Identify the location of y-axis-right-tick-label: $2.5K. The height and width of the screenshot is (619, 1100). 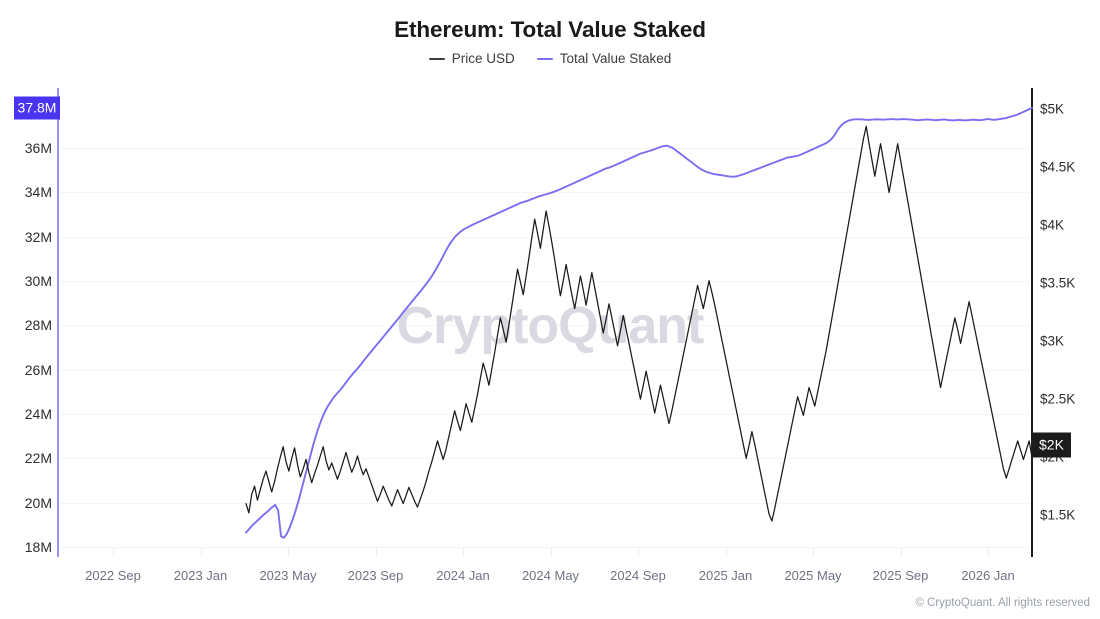
(1058, 399).